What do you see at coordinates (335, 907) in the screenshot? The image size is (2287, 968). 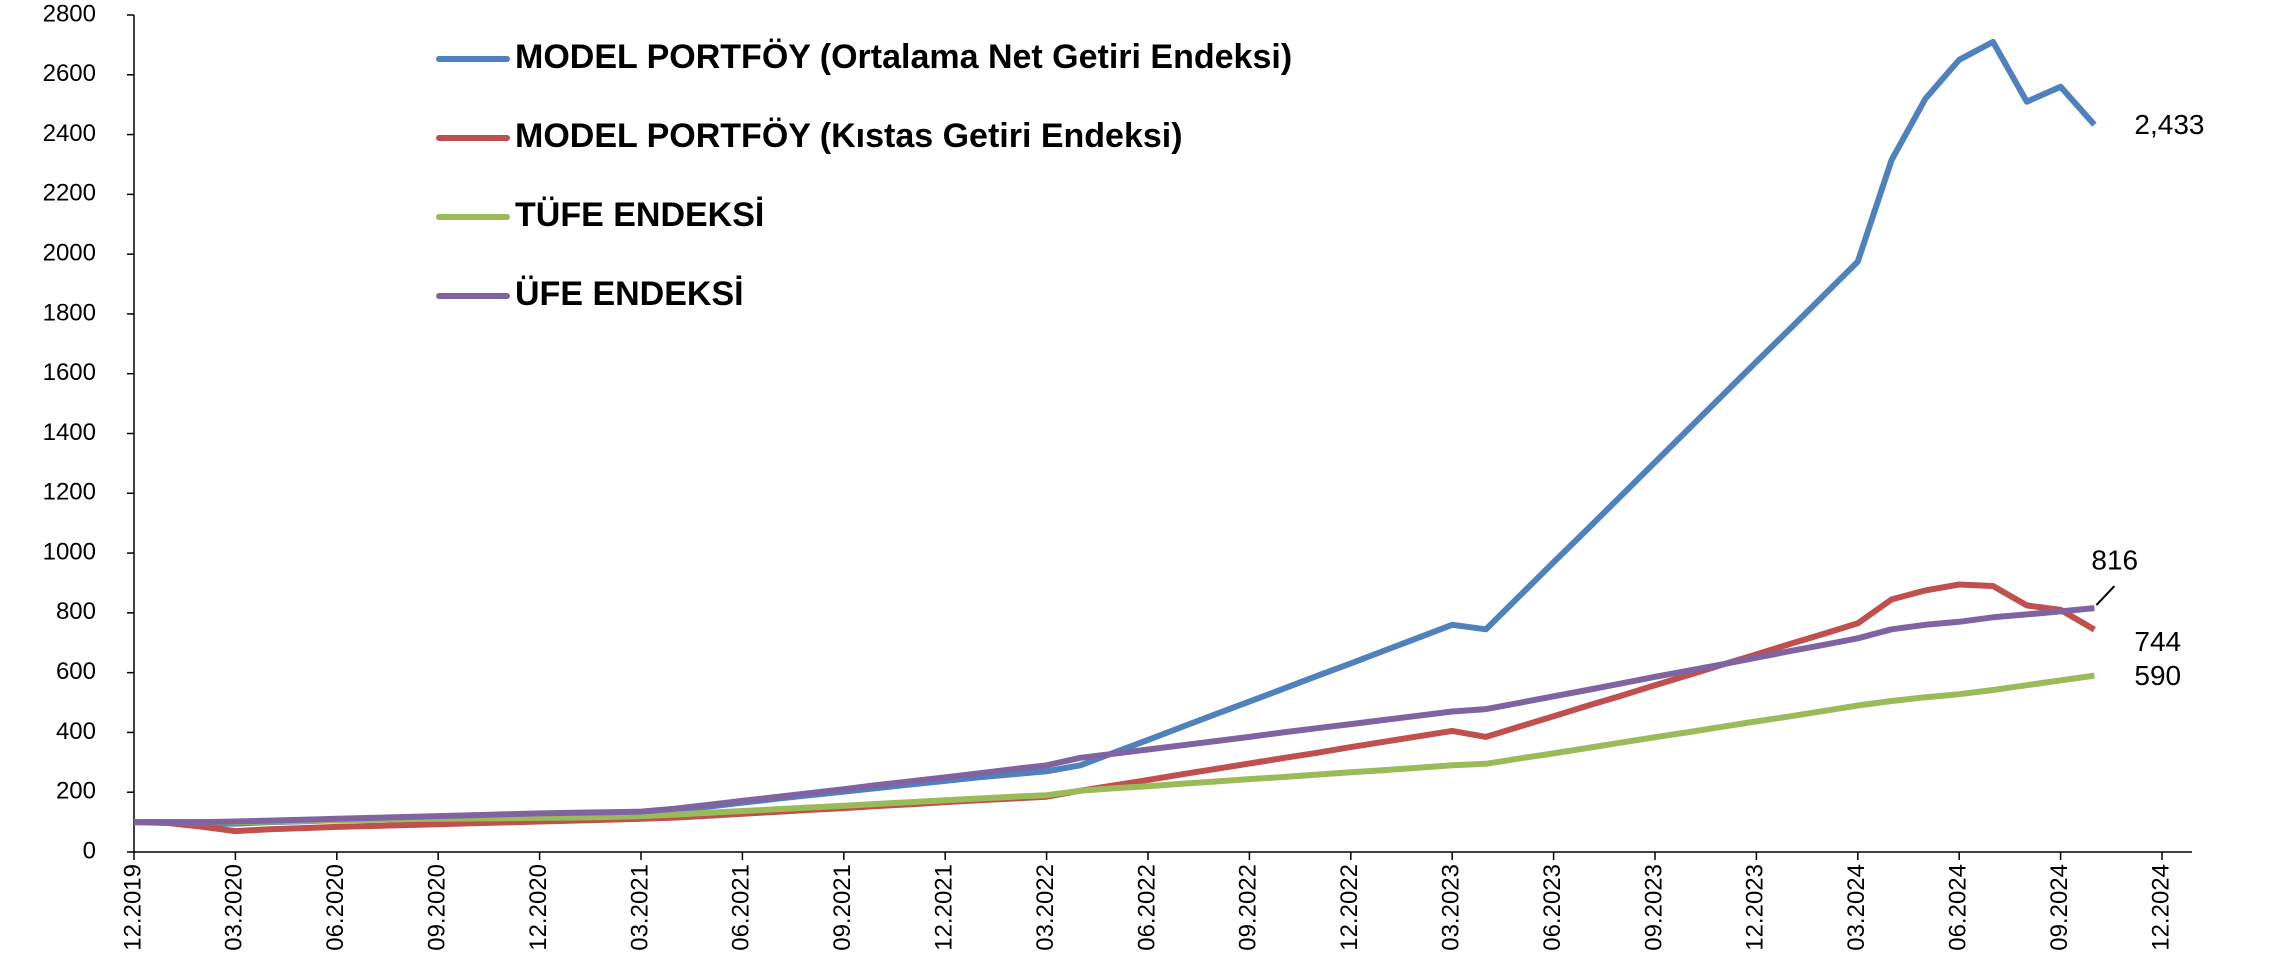 I see `x-tick-label: 06.2020` at bounding box center [335, 907].